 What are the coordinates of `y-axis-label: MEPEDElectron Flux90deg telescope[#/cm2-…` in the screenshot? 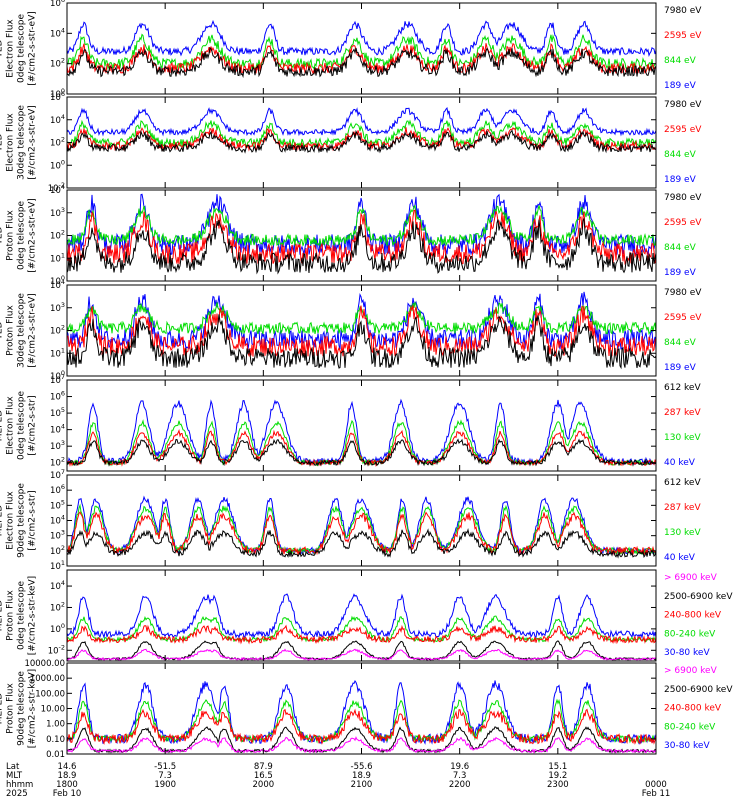 It's located at (19, 520).